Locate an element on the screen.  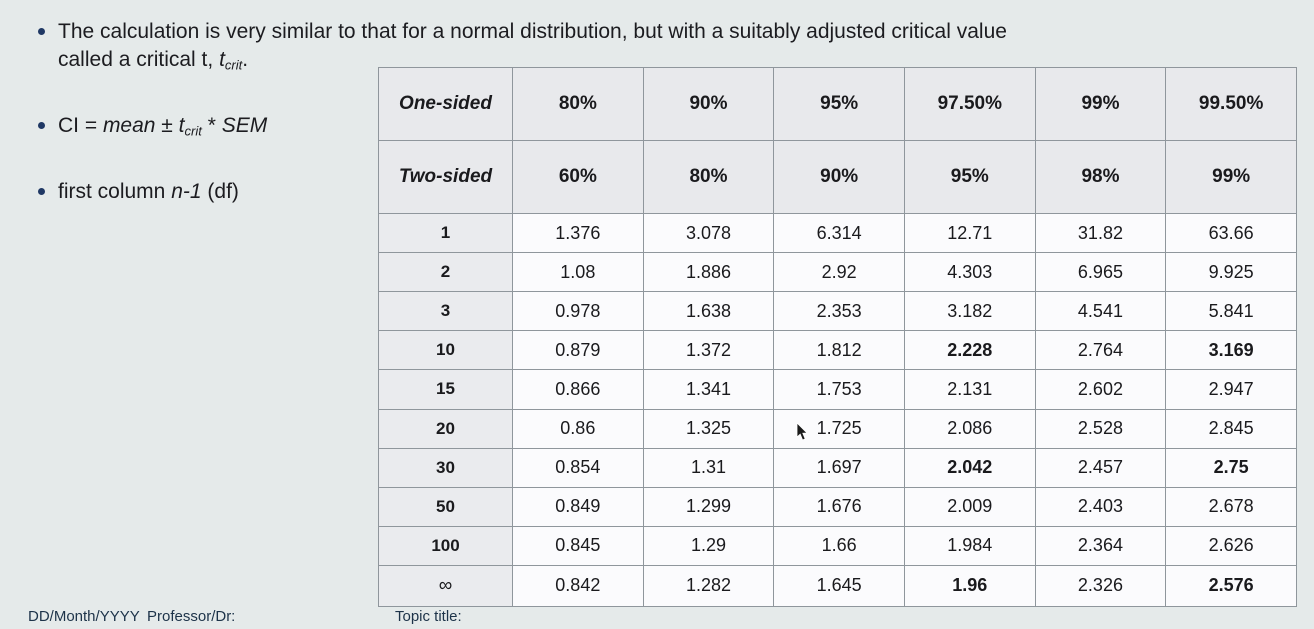
t-value-cell: 0.842 is located at coordinates (578, 586).